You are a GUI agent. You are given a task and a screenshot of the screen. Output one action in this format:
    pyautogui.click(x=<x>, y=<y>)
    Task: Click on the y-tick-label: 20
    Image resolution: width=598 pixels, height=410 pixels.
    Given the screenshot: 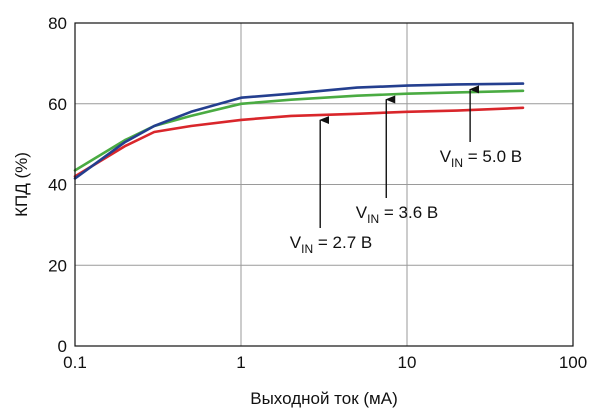 What is the action you would take?
    pyautogui.click(x=57, y=265)
    